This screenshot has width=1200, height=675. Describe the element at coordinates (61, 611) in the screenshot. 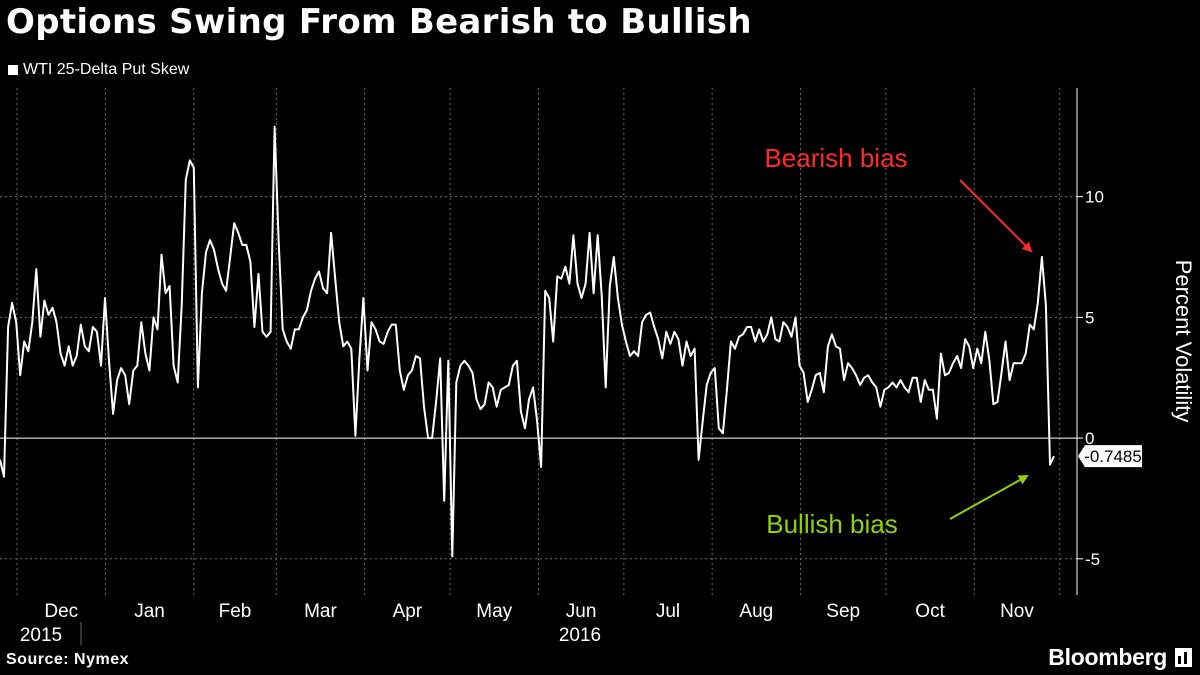

I see `x-tick-label: Dec` at that location.